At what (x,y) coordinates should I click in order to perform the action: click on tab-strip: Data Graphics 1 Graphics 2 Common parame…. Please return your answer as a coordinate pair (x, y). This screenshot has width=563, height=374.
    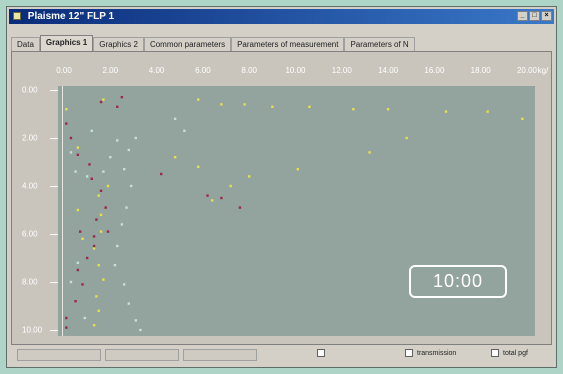
    Looking at the image, I should click on (281, 43).